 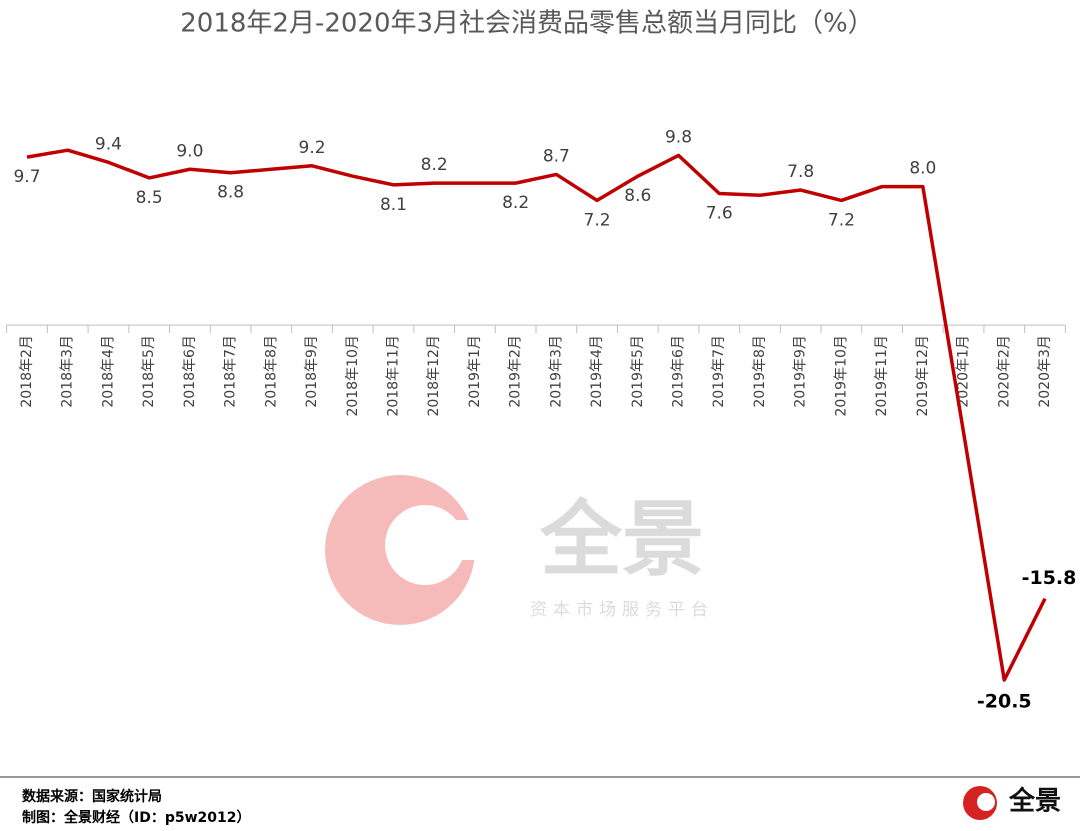 I want to click on data-label: 7.8, so click(x=800, y=172).